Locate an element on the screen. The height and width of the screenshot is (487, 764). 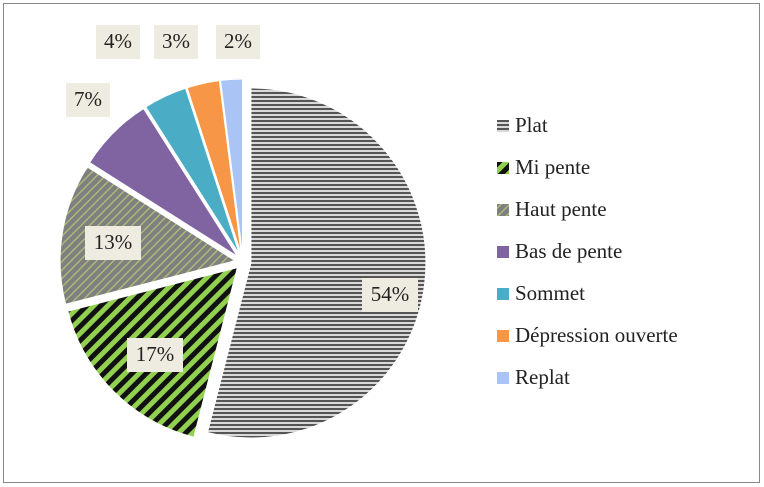
legend-label: Bas de pente is located at coordinates (568, 251).